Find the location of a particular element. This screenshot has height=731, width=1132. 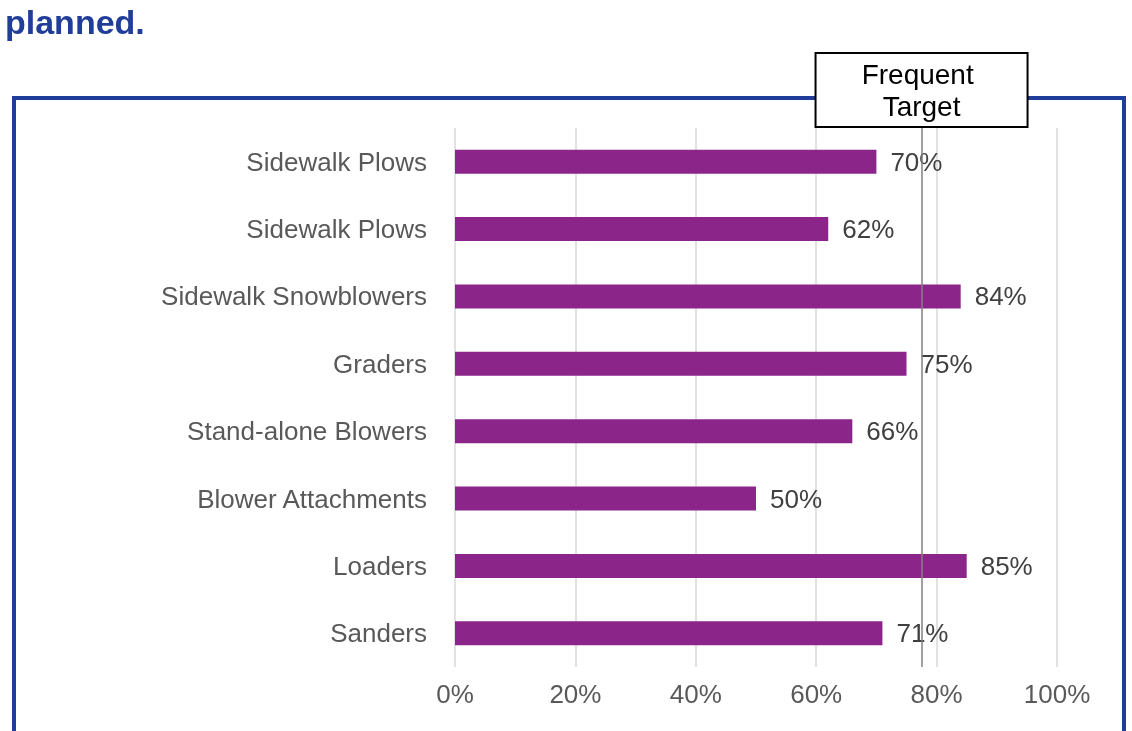

y-tick-label: Sidewalk Snowblowers is located at coordinates (294, 296).